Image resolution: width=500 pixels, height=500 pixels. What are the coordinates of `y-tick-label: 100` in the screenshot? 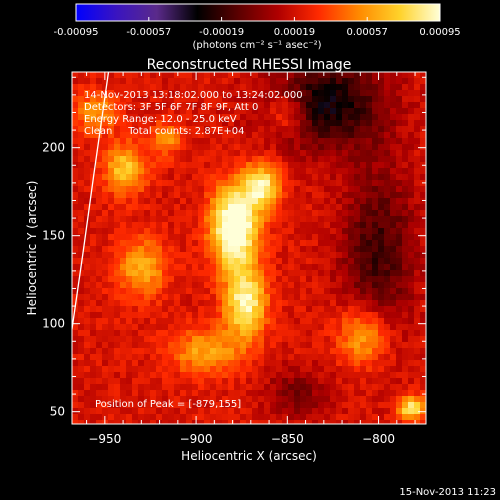 It's located at (53, 324).